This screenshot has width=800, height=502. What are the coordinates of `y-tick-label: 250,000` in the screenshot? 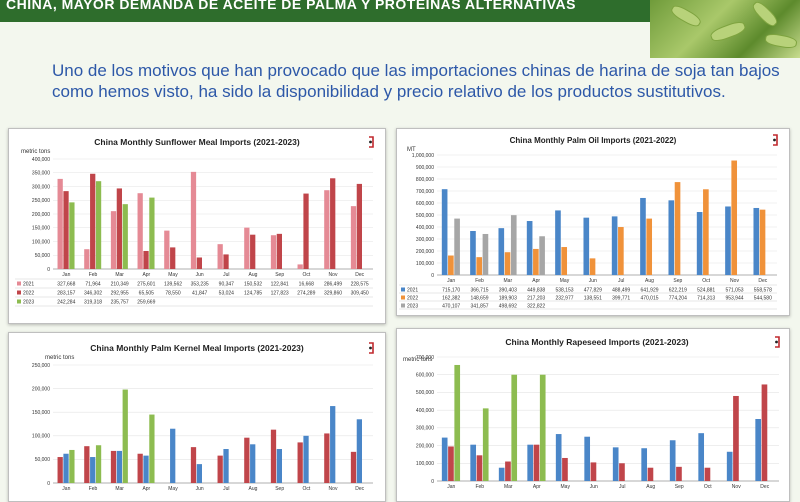 It's located at (41, 366).